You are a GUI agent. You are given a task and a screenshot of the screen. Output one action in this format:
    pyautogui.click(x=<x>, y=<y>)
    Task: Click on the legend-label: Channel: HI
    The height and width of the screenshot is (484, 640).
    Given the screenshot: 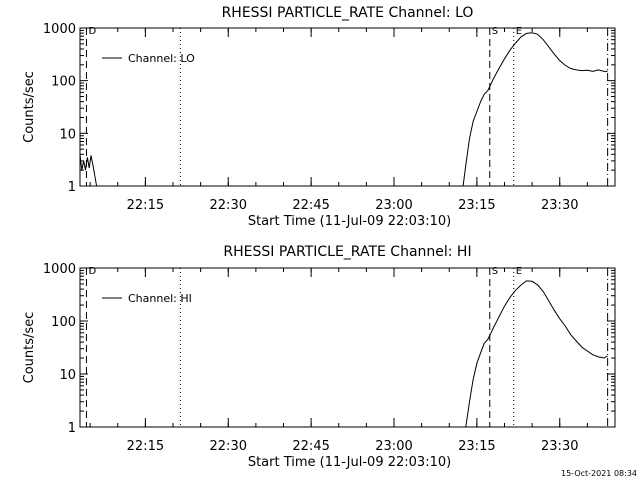 What is the action you would take?
    pyautogui.click(x=160, y=298)
    